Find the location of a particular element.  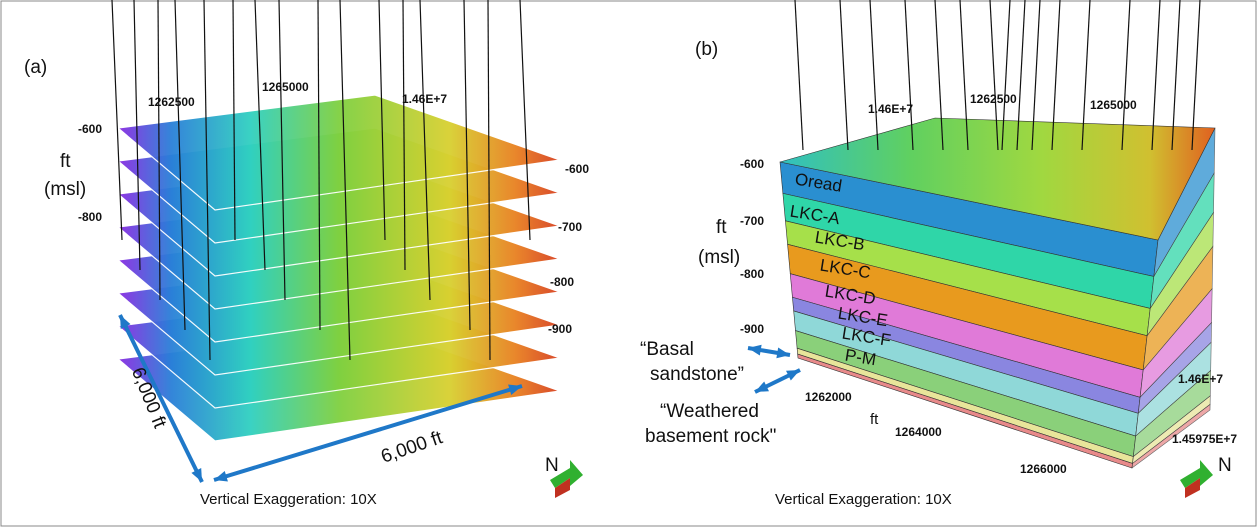

label: sandstone” is located at coordinates (697, 374).